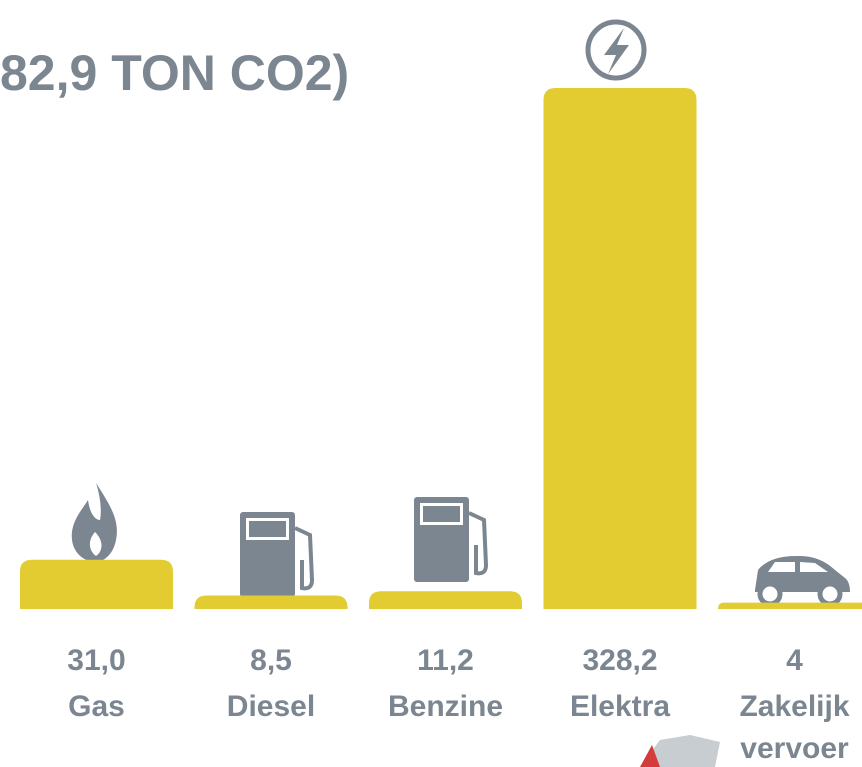 The image size is (862, 767). What do you see at coordinates (96, 706) in the screenshot?
I see `x-tick-label: Gas` at bounding box center [96, 706].